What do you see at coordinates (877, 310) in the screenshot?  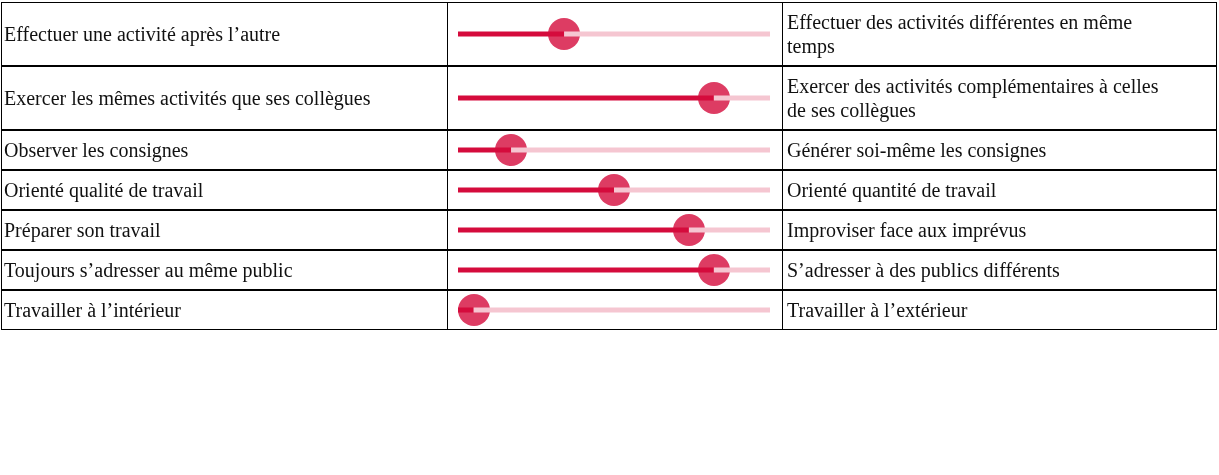 I see `y2-tick-label: Travailler à l’extérieur` at bounding box center [877, 310].